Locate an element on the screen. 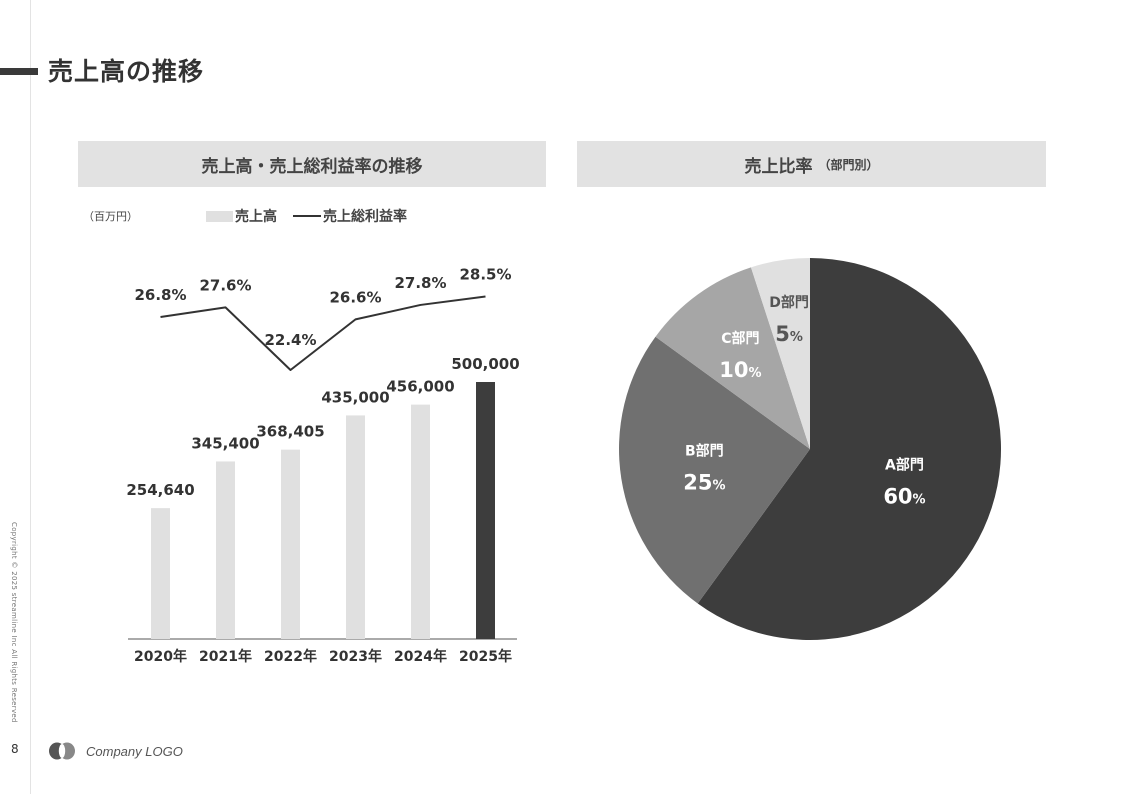  legend-line-swatch is located at coordinates (307, 216).